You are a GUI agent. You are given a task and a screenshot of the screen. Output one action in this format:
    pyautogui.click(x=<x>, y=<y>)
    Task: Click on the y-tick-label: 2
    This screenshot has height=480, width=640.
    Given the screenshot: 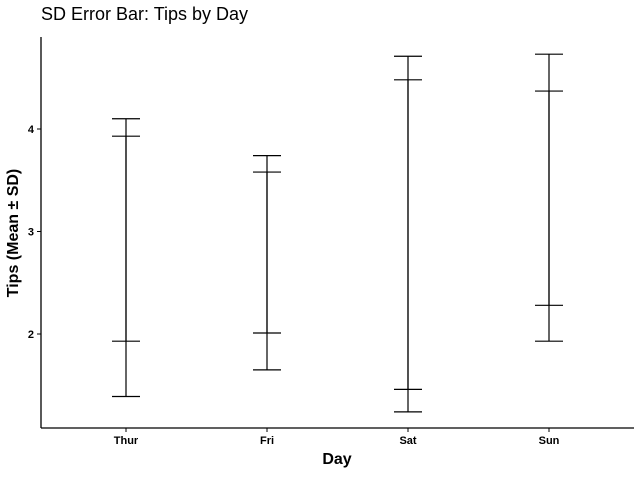 What is the action you would take?
    pyautogui.click(x=31, y=335)
    